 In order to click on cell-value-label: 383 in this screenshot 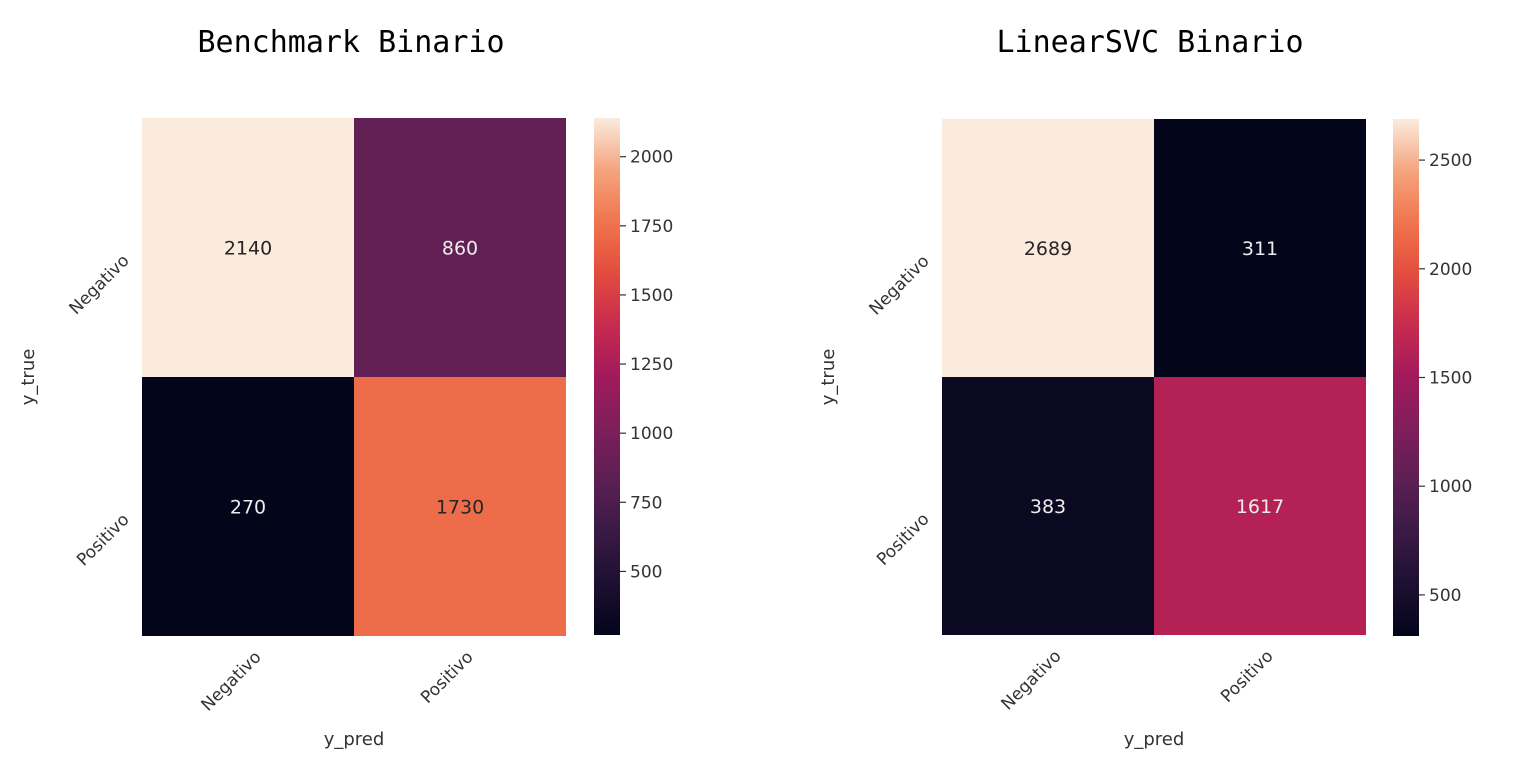, I will do `click(1048, 507)`.